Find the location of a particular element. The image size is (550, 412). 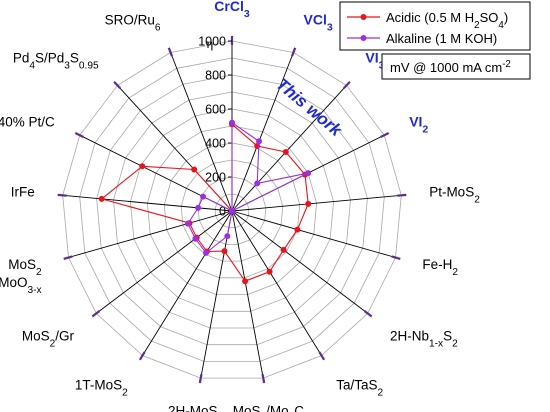

series-alkaline-1-m-koh is located at coordinates (248, 187).